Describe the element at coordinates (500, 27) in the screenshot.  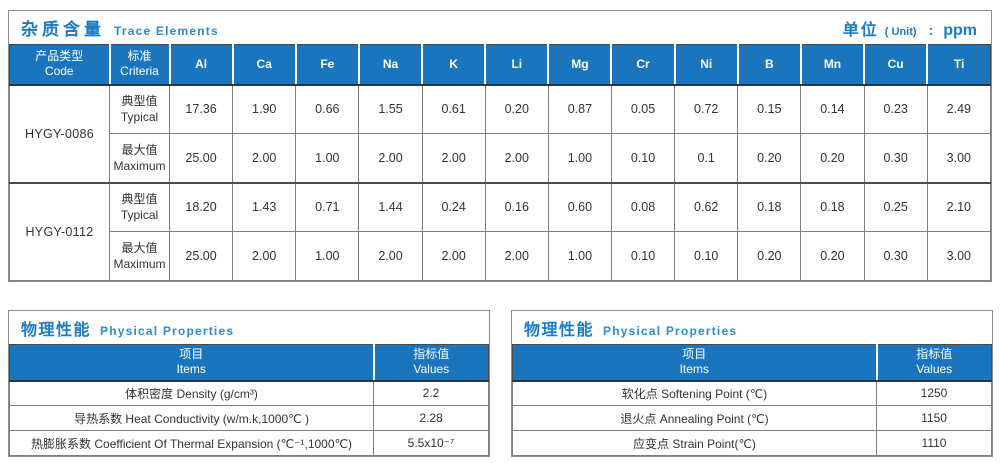
I see `trace-elements-header: 杂质含量 Trace Elements 单位 ( Unit) : ppm` at that location.